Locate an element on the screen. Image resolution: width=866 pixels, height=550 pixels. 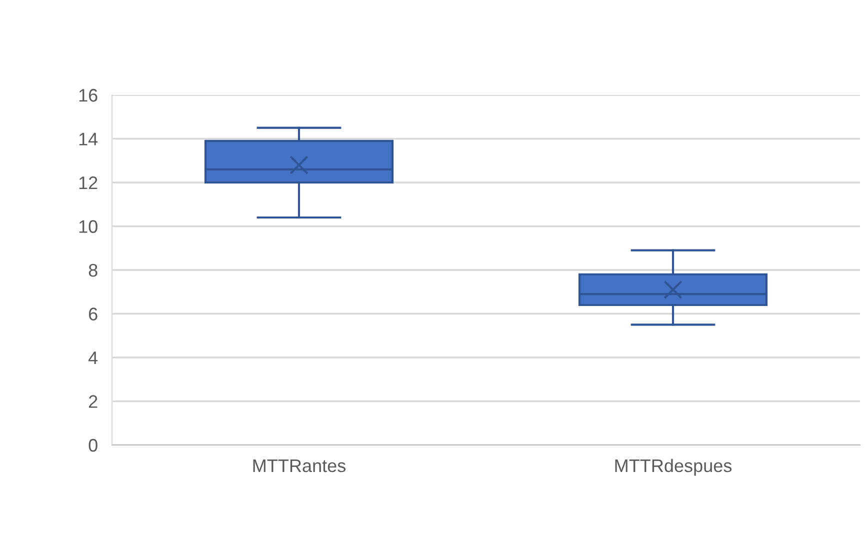
y-tick-label: 8 is located at coordinates (93, 270).